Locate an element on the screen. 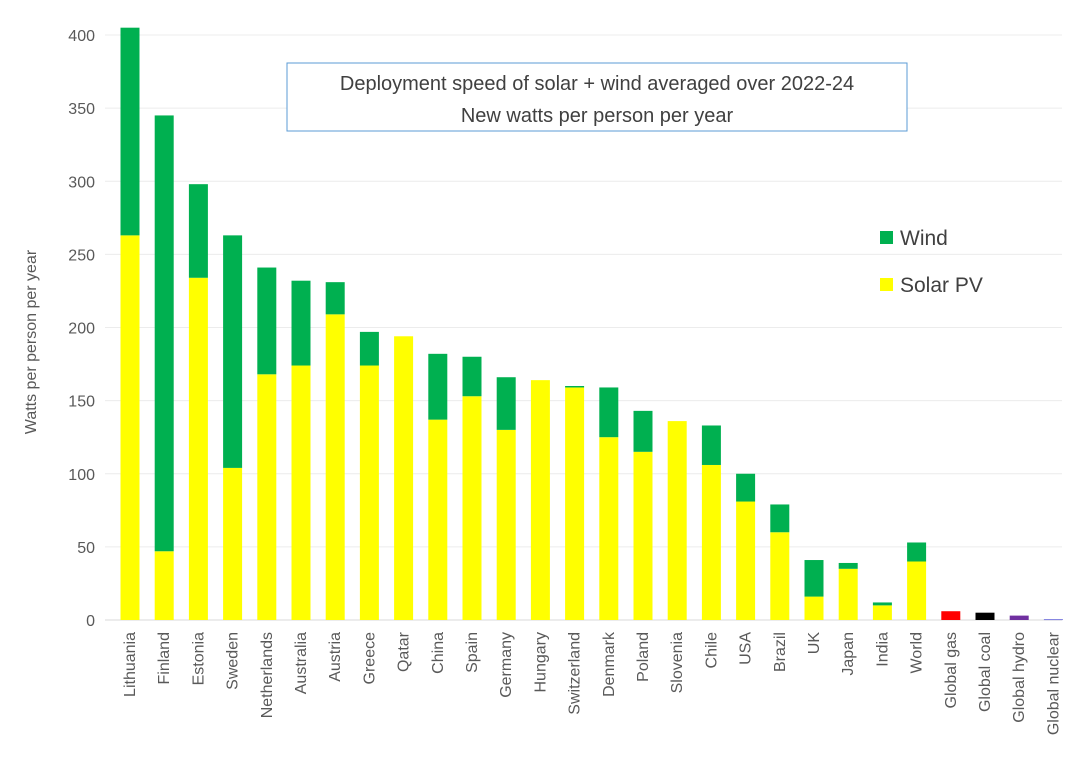 The image size is (1080, 757). x-tick-label: Brazil is located at coordinates (780, 652).